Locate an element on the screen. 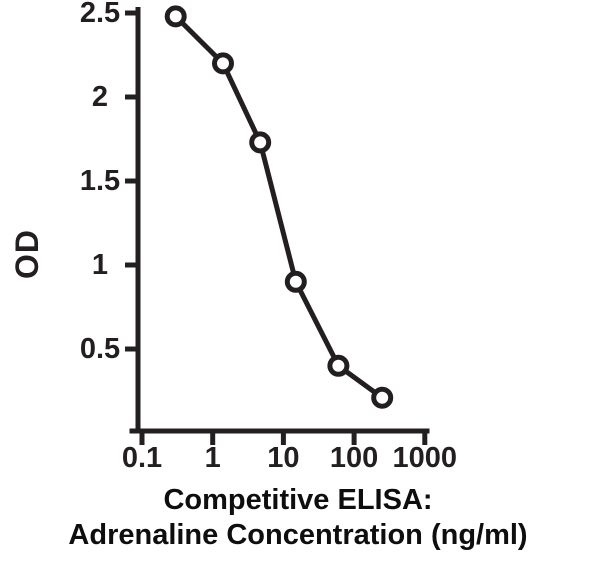 This screenshot has width=600, height=568. y-tick-label-2.5: 2.5 is located at coordinates (100, 14).